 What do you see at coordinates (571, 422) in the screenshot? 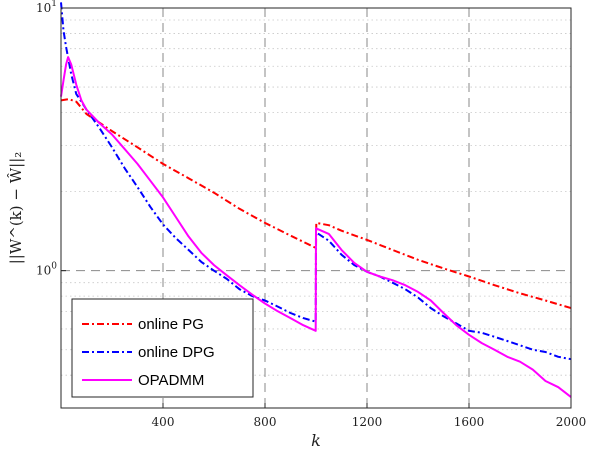
I see `x-tick-label: 2000` at bounding box center [571, 422].